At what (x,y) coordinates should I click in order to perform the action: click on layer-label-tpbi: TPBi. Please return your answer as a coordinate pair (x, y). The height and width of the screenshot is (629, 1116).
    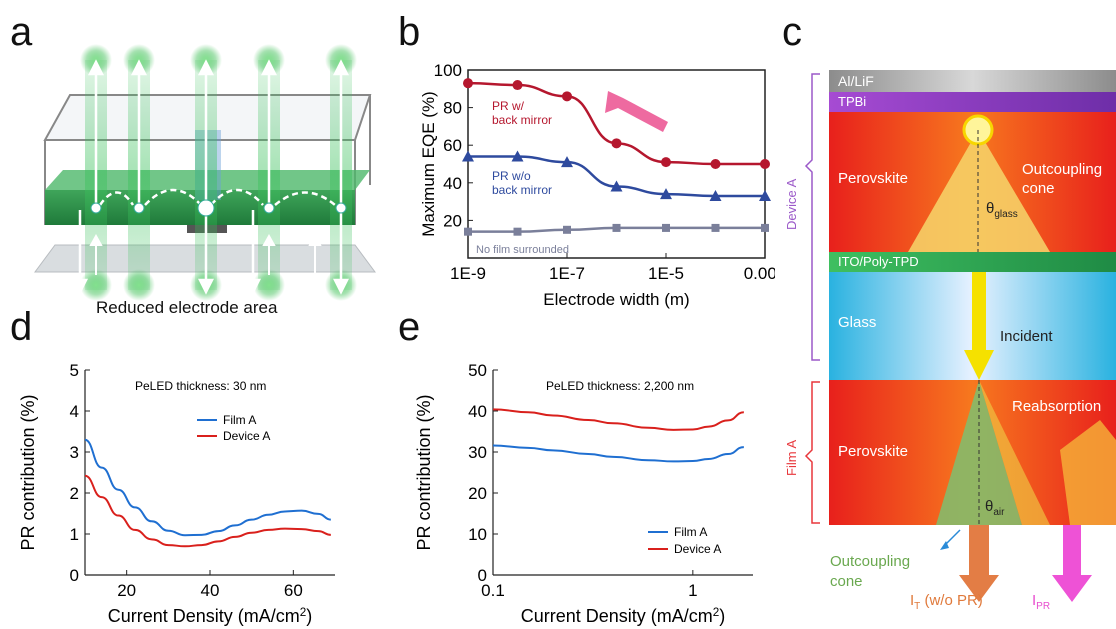
    Looking at the image, I should click on (852, 101).